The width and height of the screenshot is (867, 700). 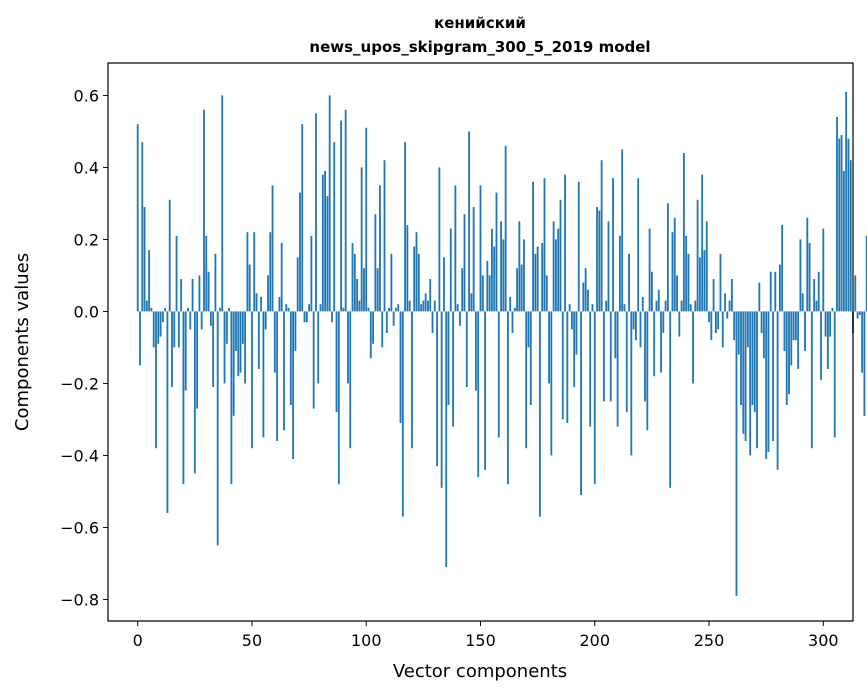 I want to click on x-tick-label: 200, so click(x=594, y=640).